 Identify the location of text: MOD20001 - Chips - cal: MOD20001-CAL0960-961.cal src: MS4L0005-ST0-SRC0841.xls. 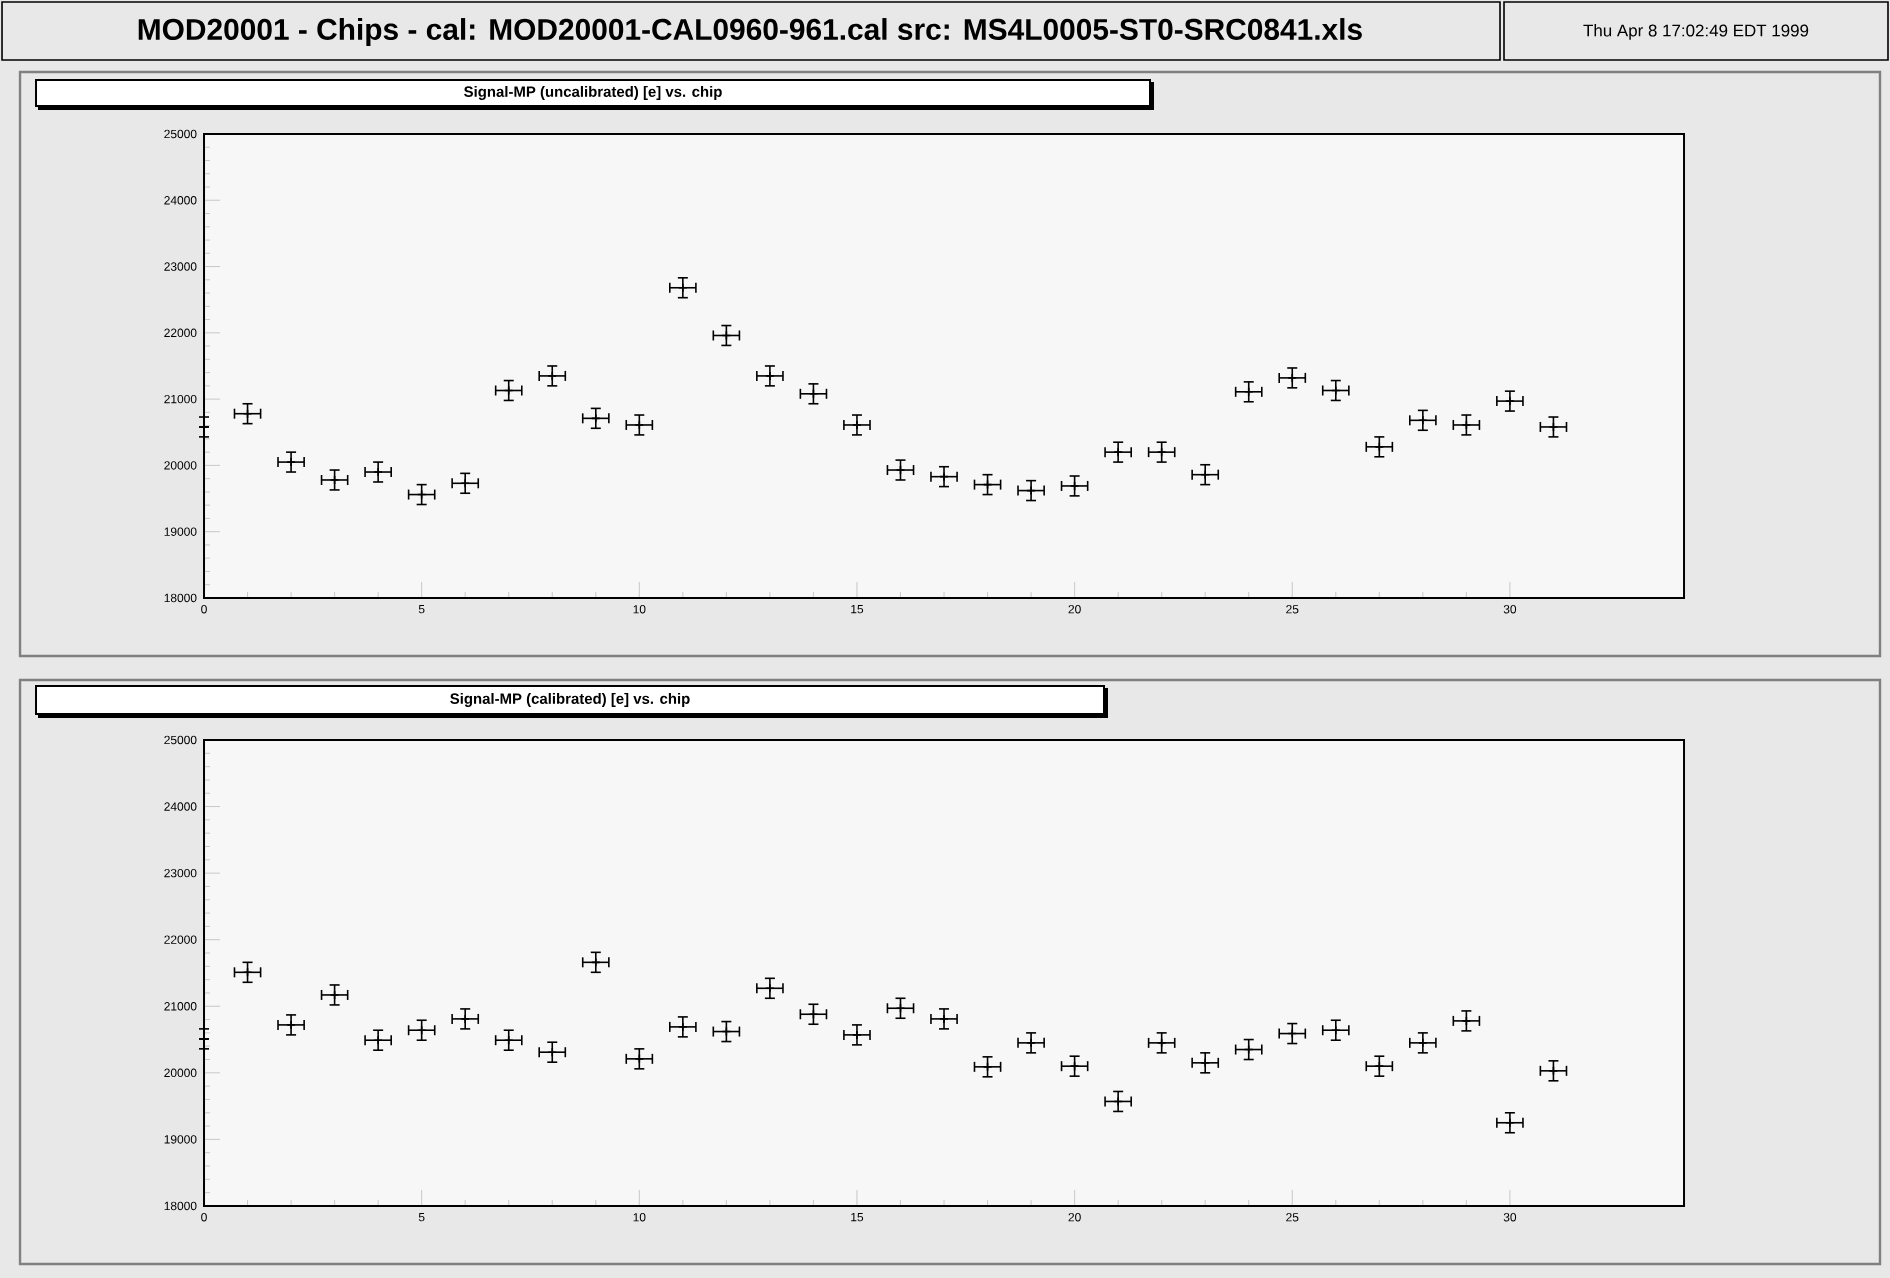
(750, 32).